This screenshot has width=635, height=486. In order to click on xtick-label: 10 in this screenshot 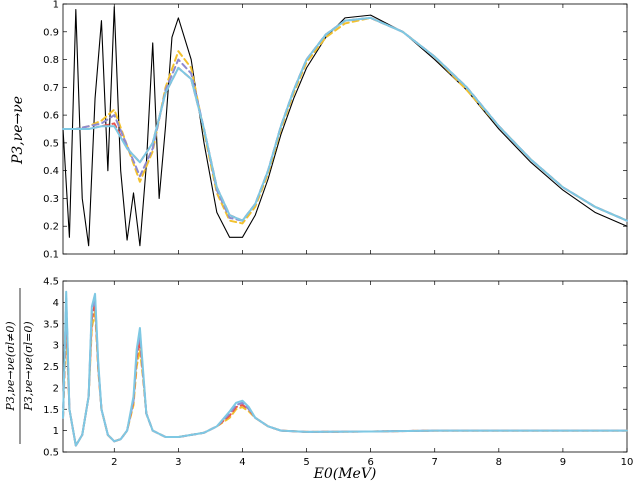, I will do `click(627, 462)`.